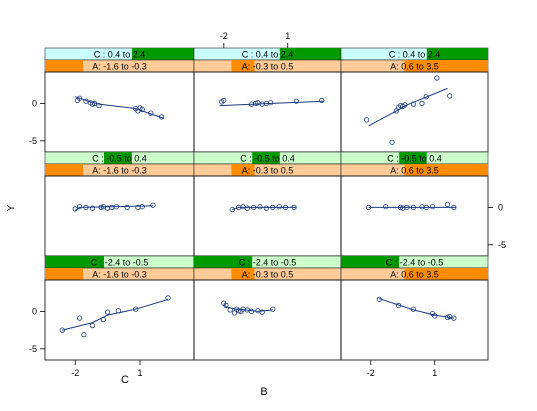 This screenshot has width=537, height=411. What do you see at coordinates (125, 380) in the screenshot?
I see `x-axis-label-small: C` at bounding box center [125, 380].